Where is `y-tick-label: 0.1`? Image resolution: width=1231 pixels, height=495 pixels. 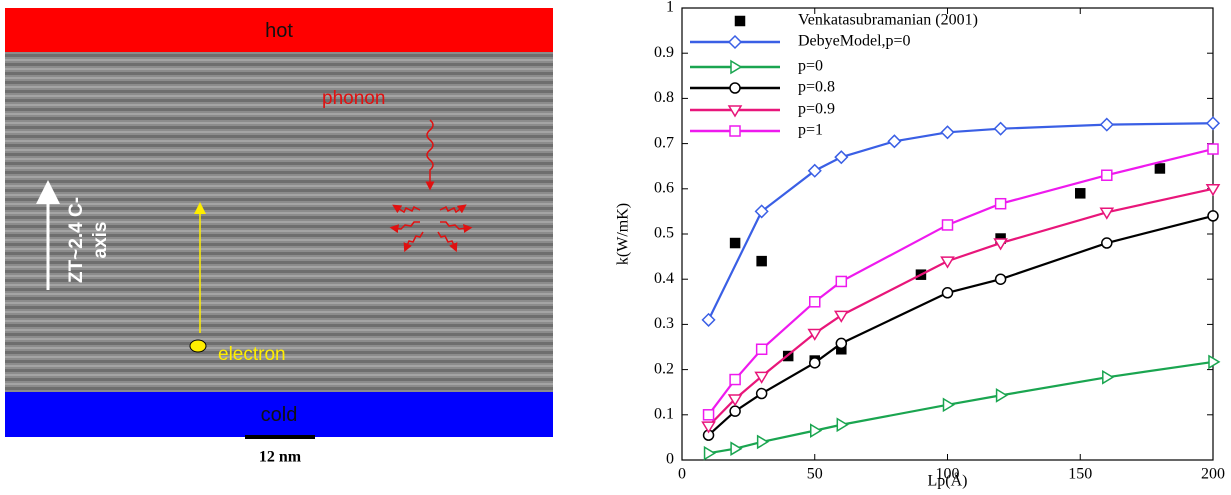
y-tick-label: 0.1 is located at coordinates (664, 413).